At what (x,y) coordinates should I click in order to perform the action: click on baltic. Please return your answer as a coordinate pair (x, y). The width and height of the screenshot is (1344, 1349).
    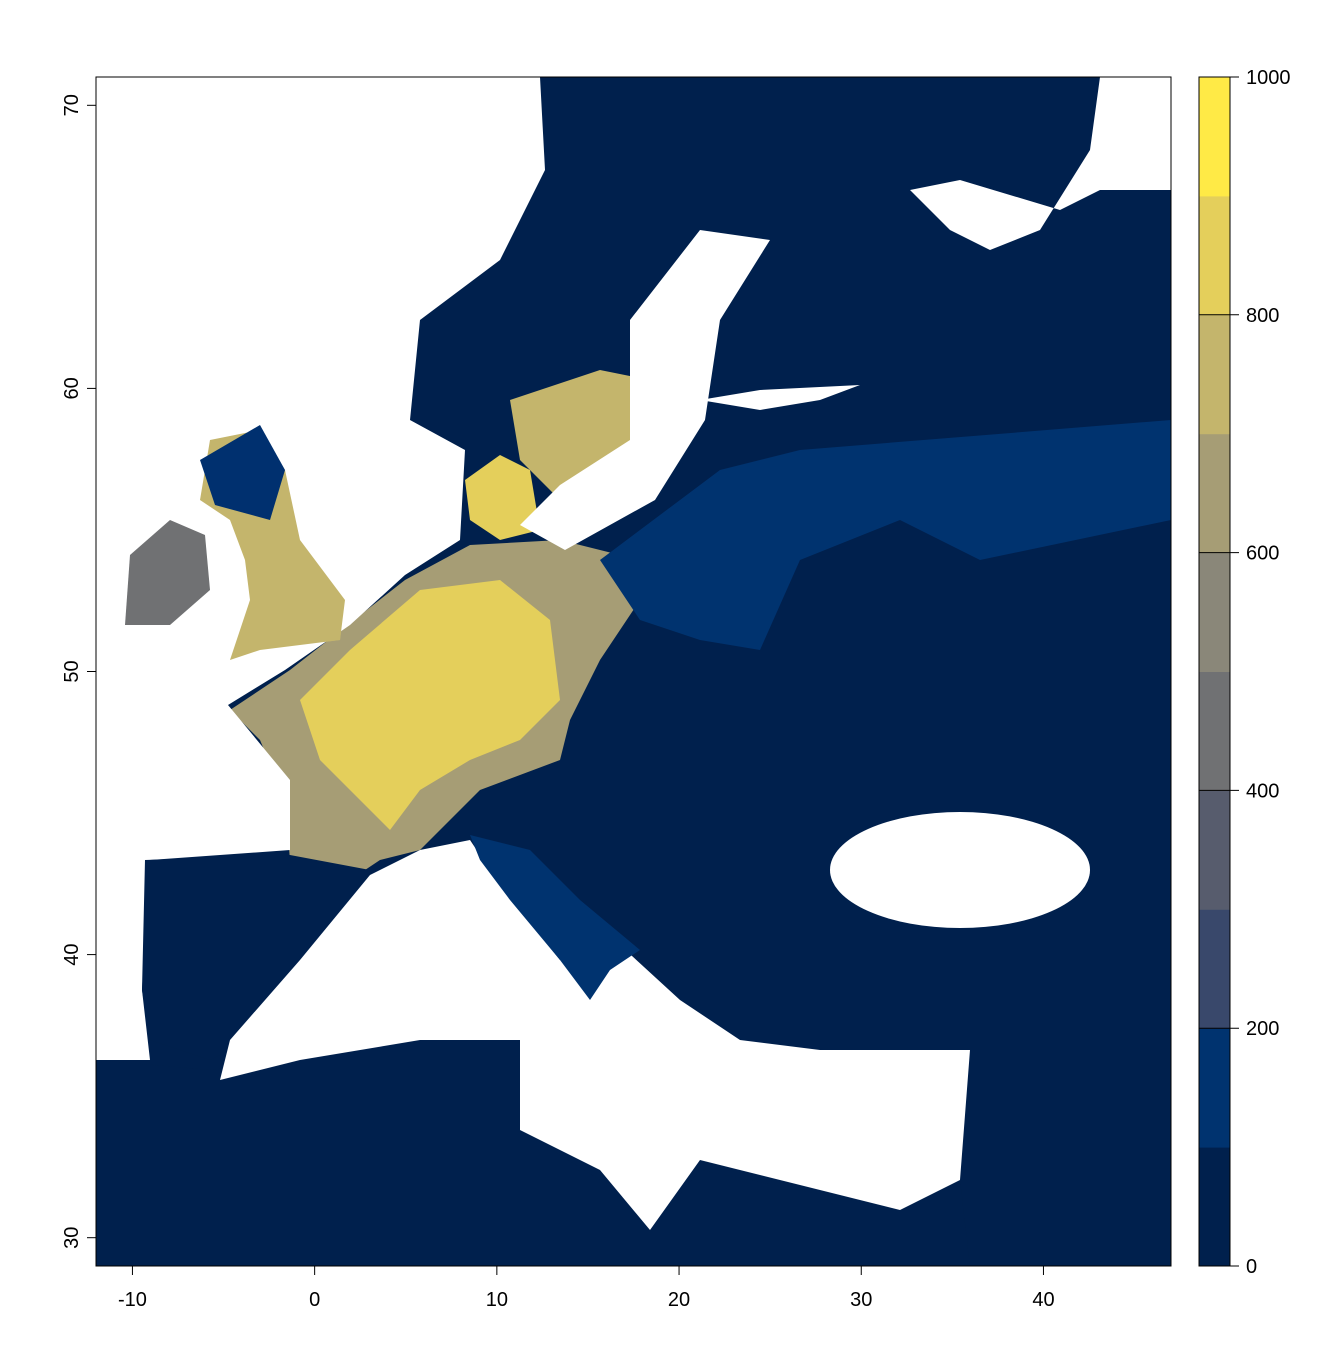
    Looking at the image, I should click on (645, 390).